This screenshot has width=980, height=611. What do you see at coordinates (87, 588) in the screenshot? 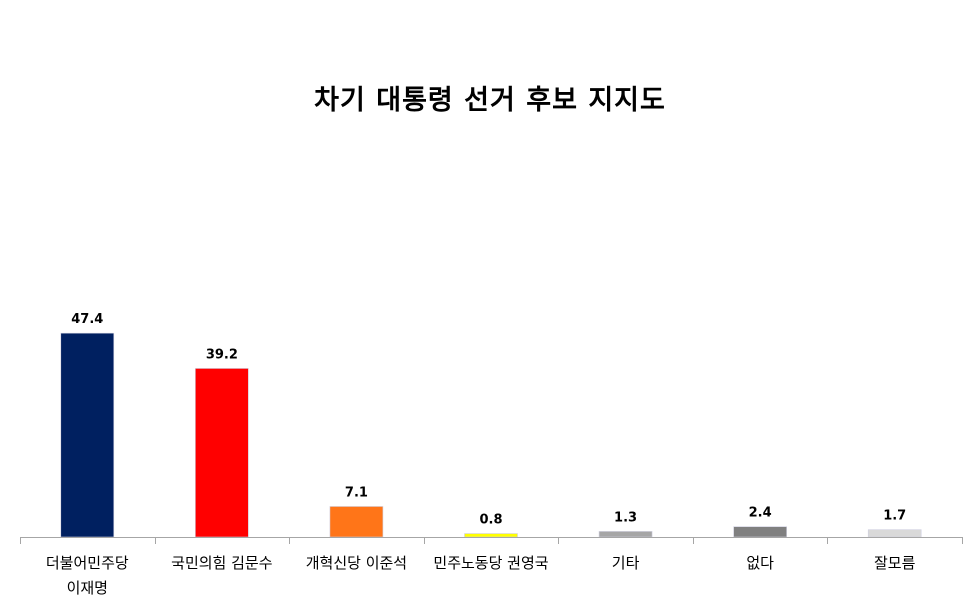
I see `category-label: 이재명` at bounding box center [87, 588].